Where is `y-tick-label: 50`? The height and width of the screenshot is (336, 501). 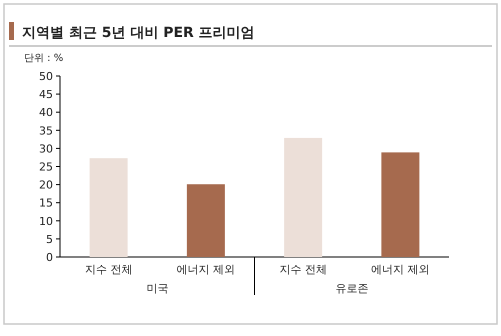
y-tick-label: 50 is located at coordinates (46, 76).